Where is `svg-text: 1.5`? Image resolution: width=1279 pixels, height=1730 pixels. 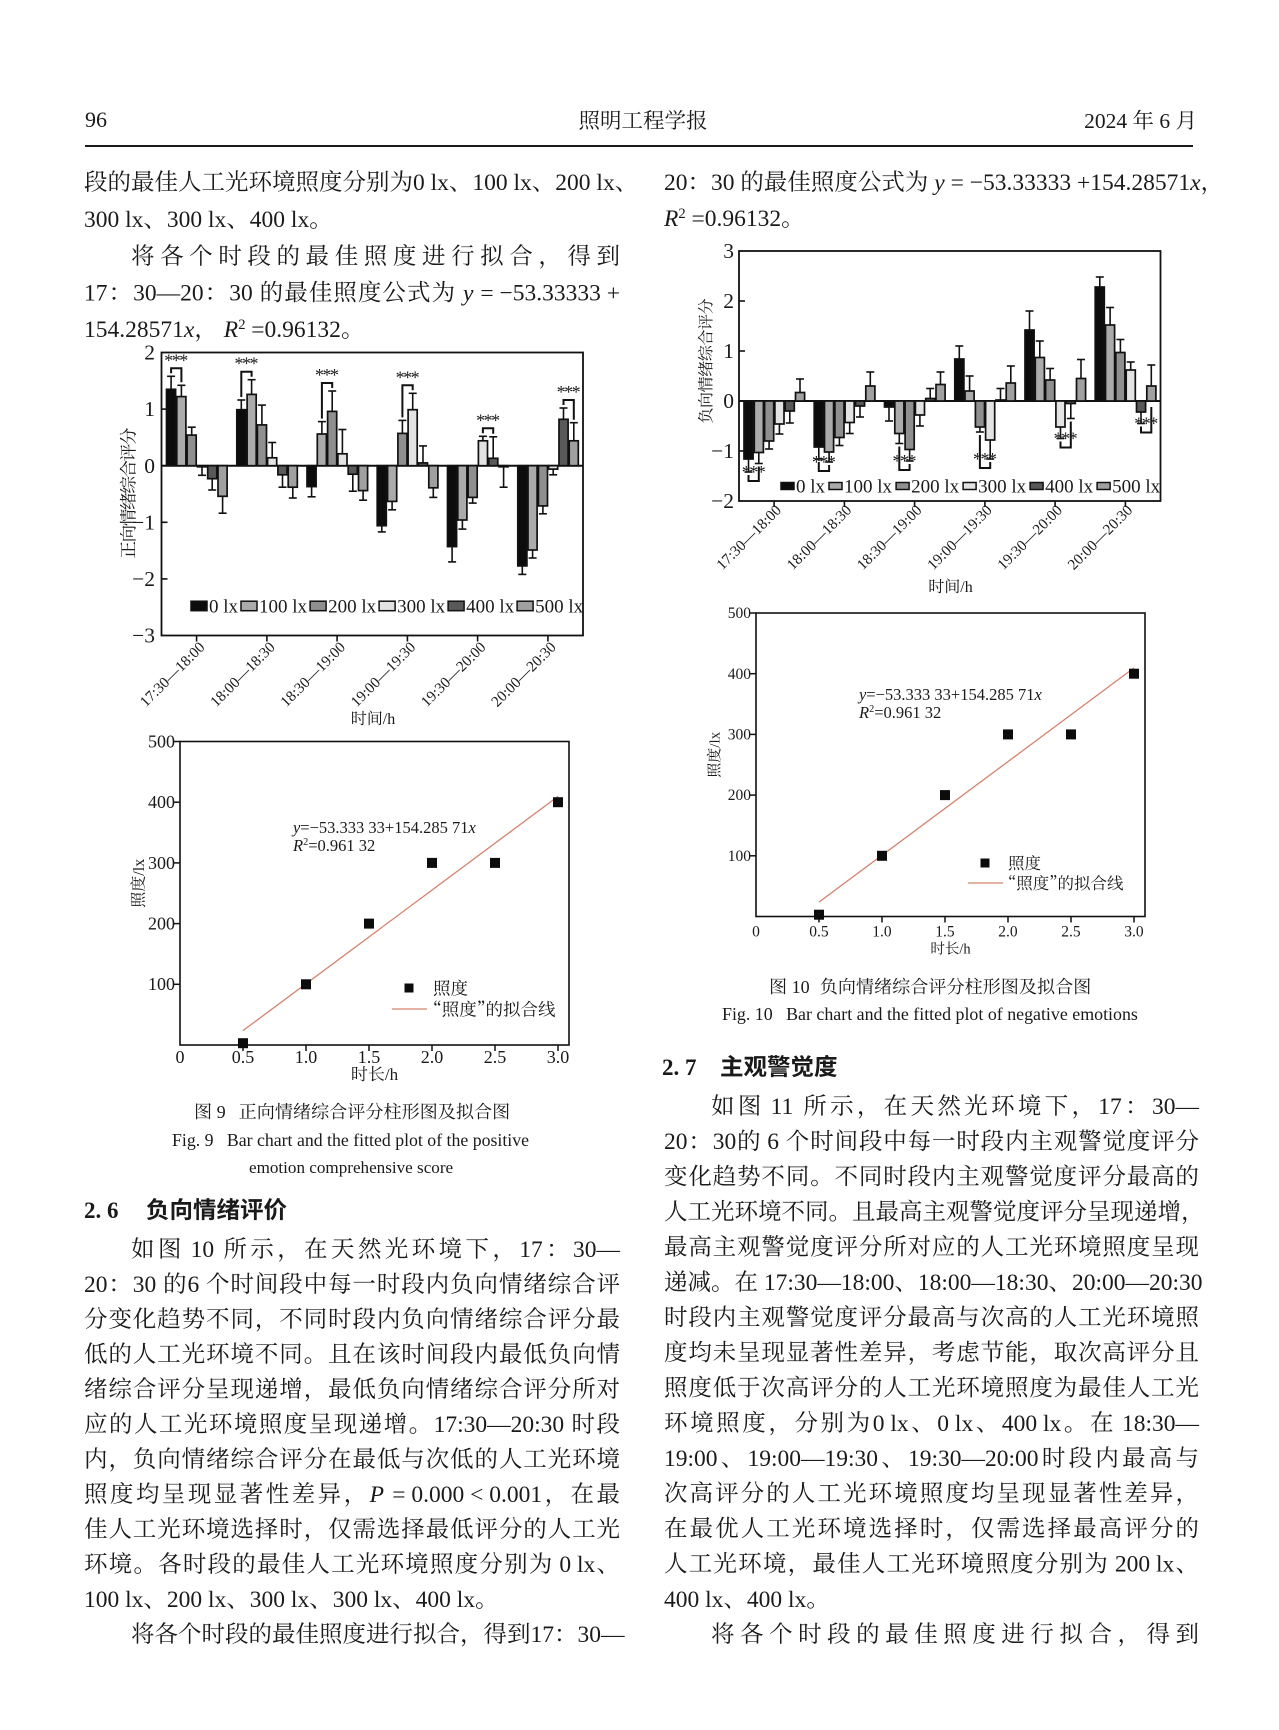
svg-text: 1.5 is located at coordinates (369, 1057).